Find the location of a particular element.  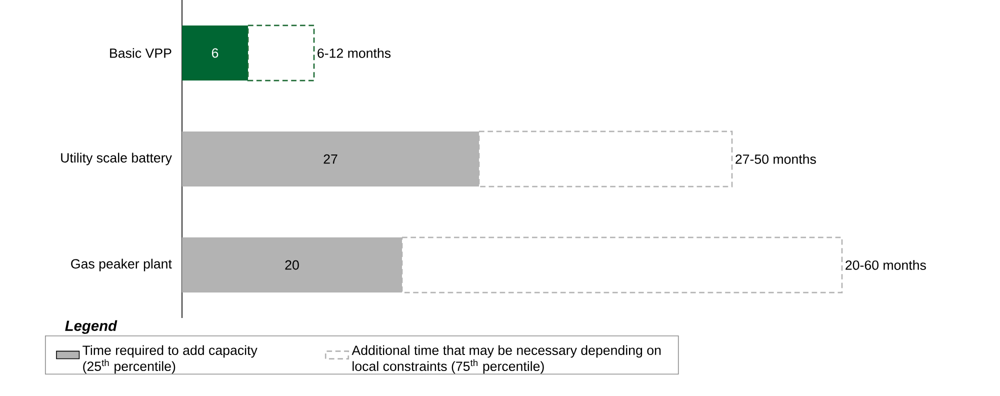

data-label: 20 is located at coordinates (292, 265).